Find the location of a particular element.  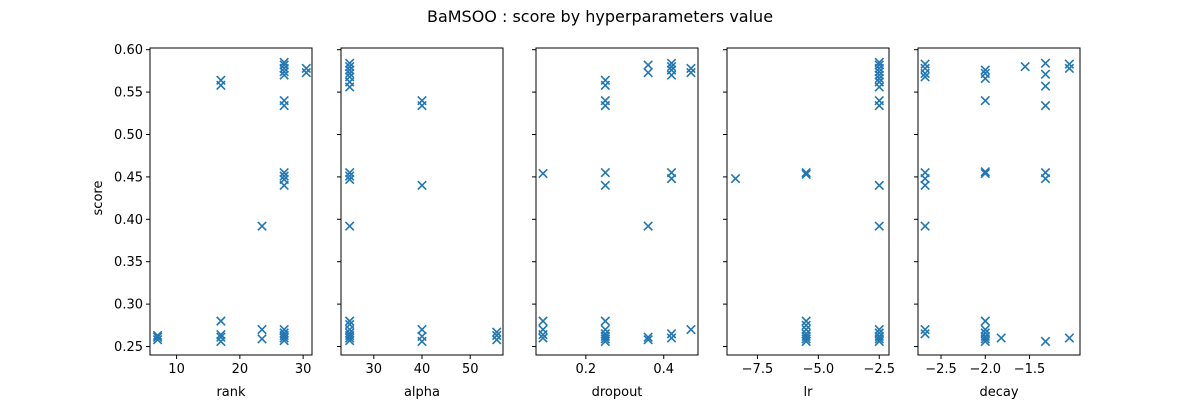

x-tick-label: 0.4 is located at coordinates (663, 369).